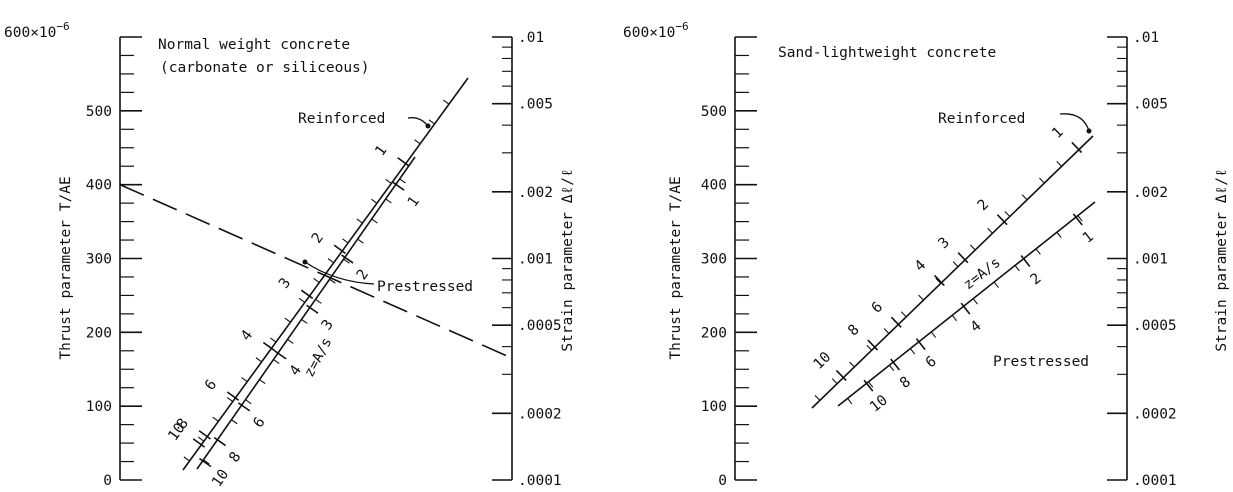 Image resolution: width=1233 pixels, height=492 pixels. I want to click on series-label-reinforced: Reinforced, so click(341, 119).